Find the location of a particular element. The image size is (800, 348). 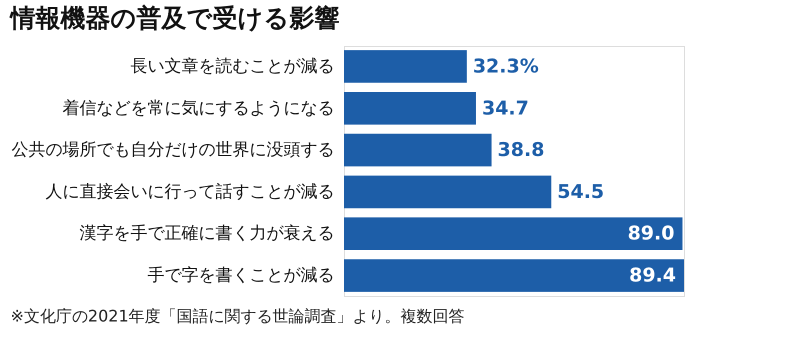

text: ※文化庁の2021年度「国語に関する世論調査」より。複数回答 is located at coordinates (237, 316).